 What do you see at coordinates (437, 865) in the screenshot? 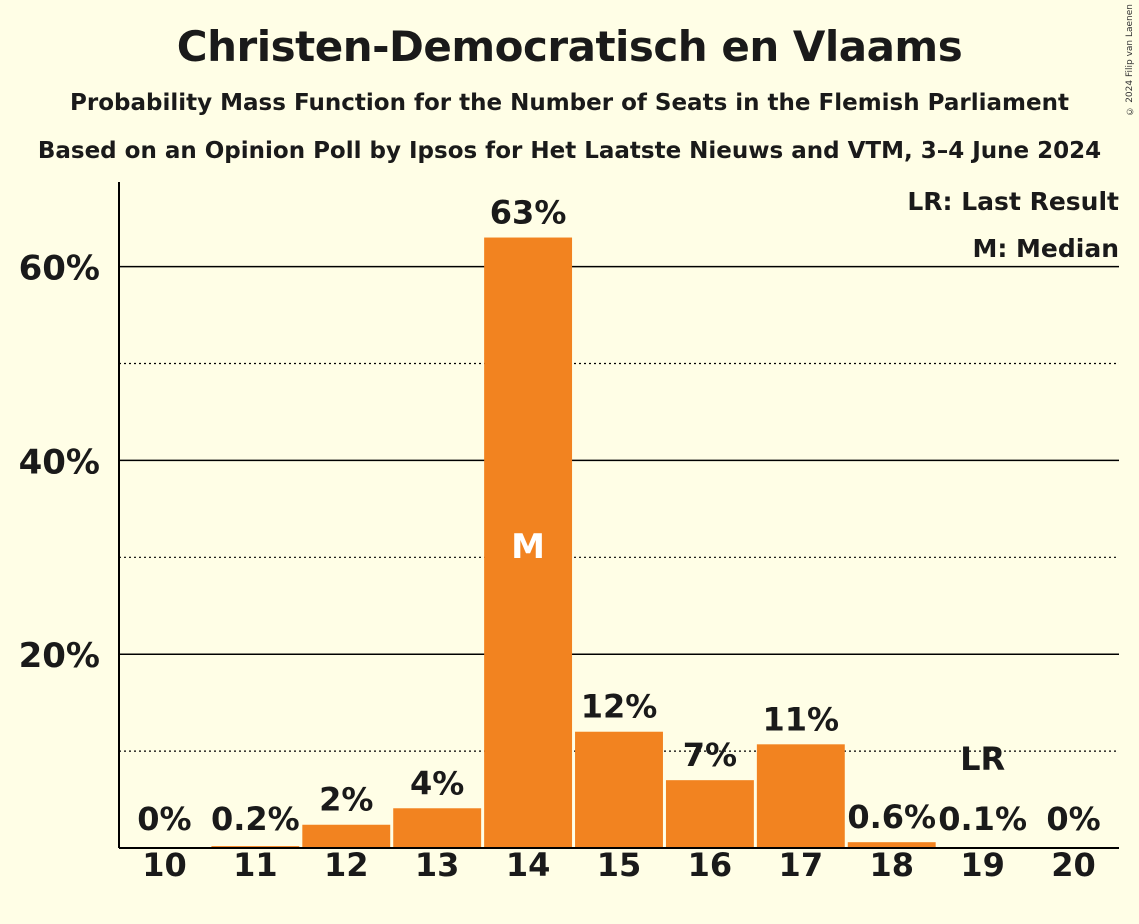
I see `x-tick-label: 13` at bounding box center [437, 865].